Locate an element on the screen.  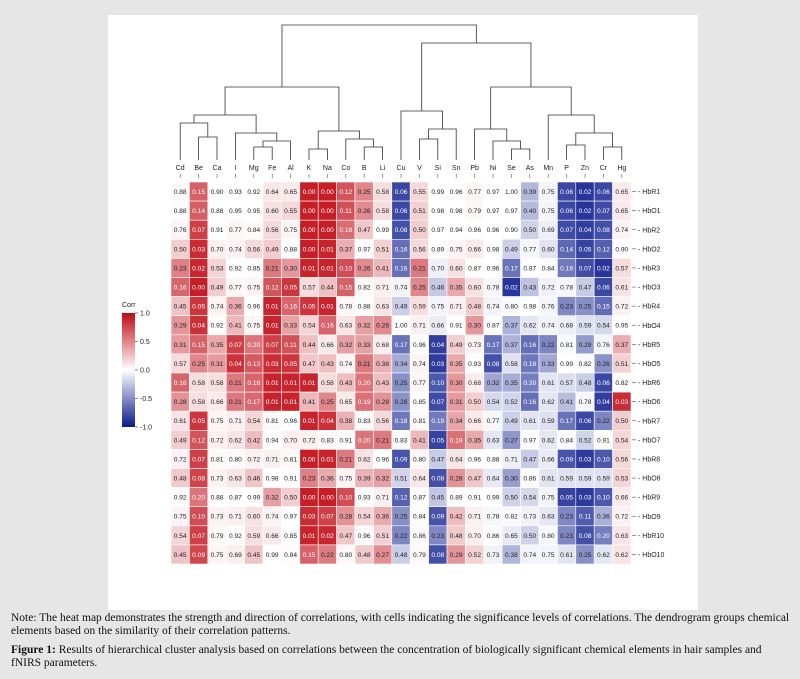
cell-value-label: 0.23 is located at coordinates (566, 517).